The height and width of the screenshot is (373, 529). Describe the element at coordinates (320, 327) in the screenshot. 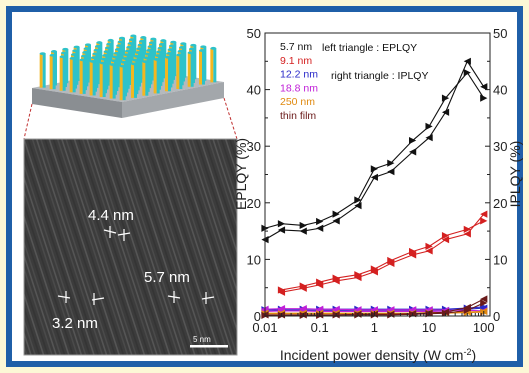

I see `x-tick-label: 0.1` at that location.